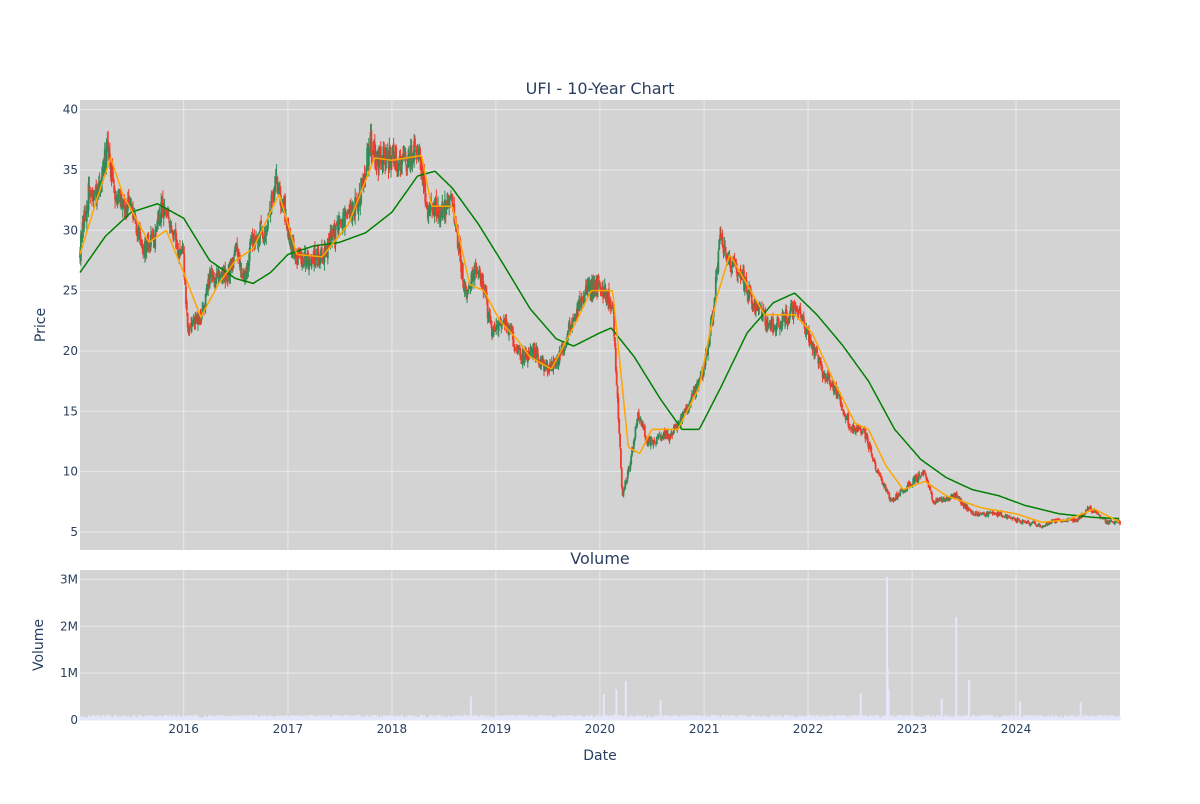  I want to click on date-tick-label: 2017, so click(288, 729).